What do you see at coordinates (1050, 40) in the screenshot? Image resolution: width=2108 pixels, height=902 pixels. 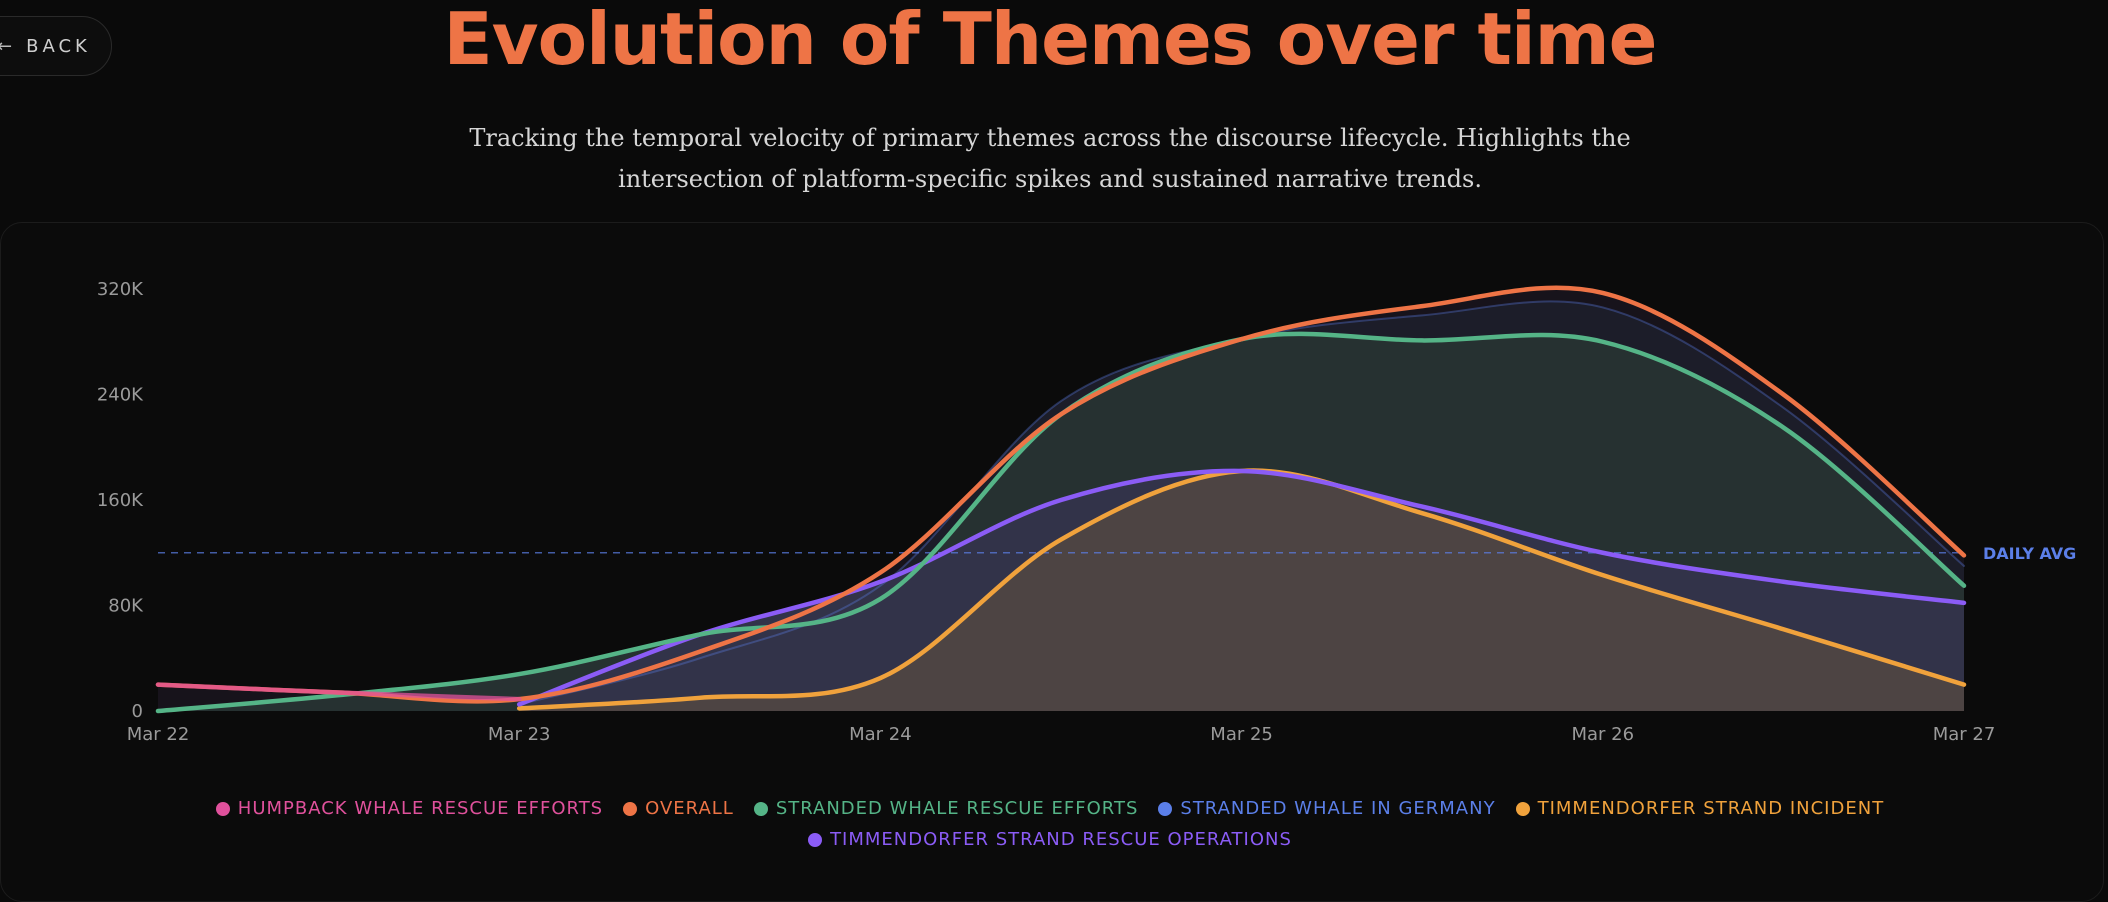 I see `page-title: Evolution of Themes over time` at bounding box center [1050, 40].